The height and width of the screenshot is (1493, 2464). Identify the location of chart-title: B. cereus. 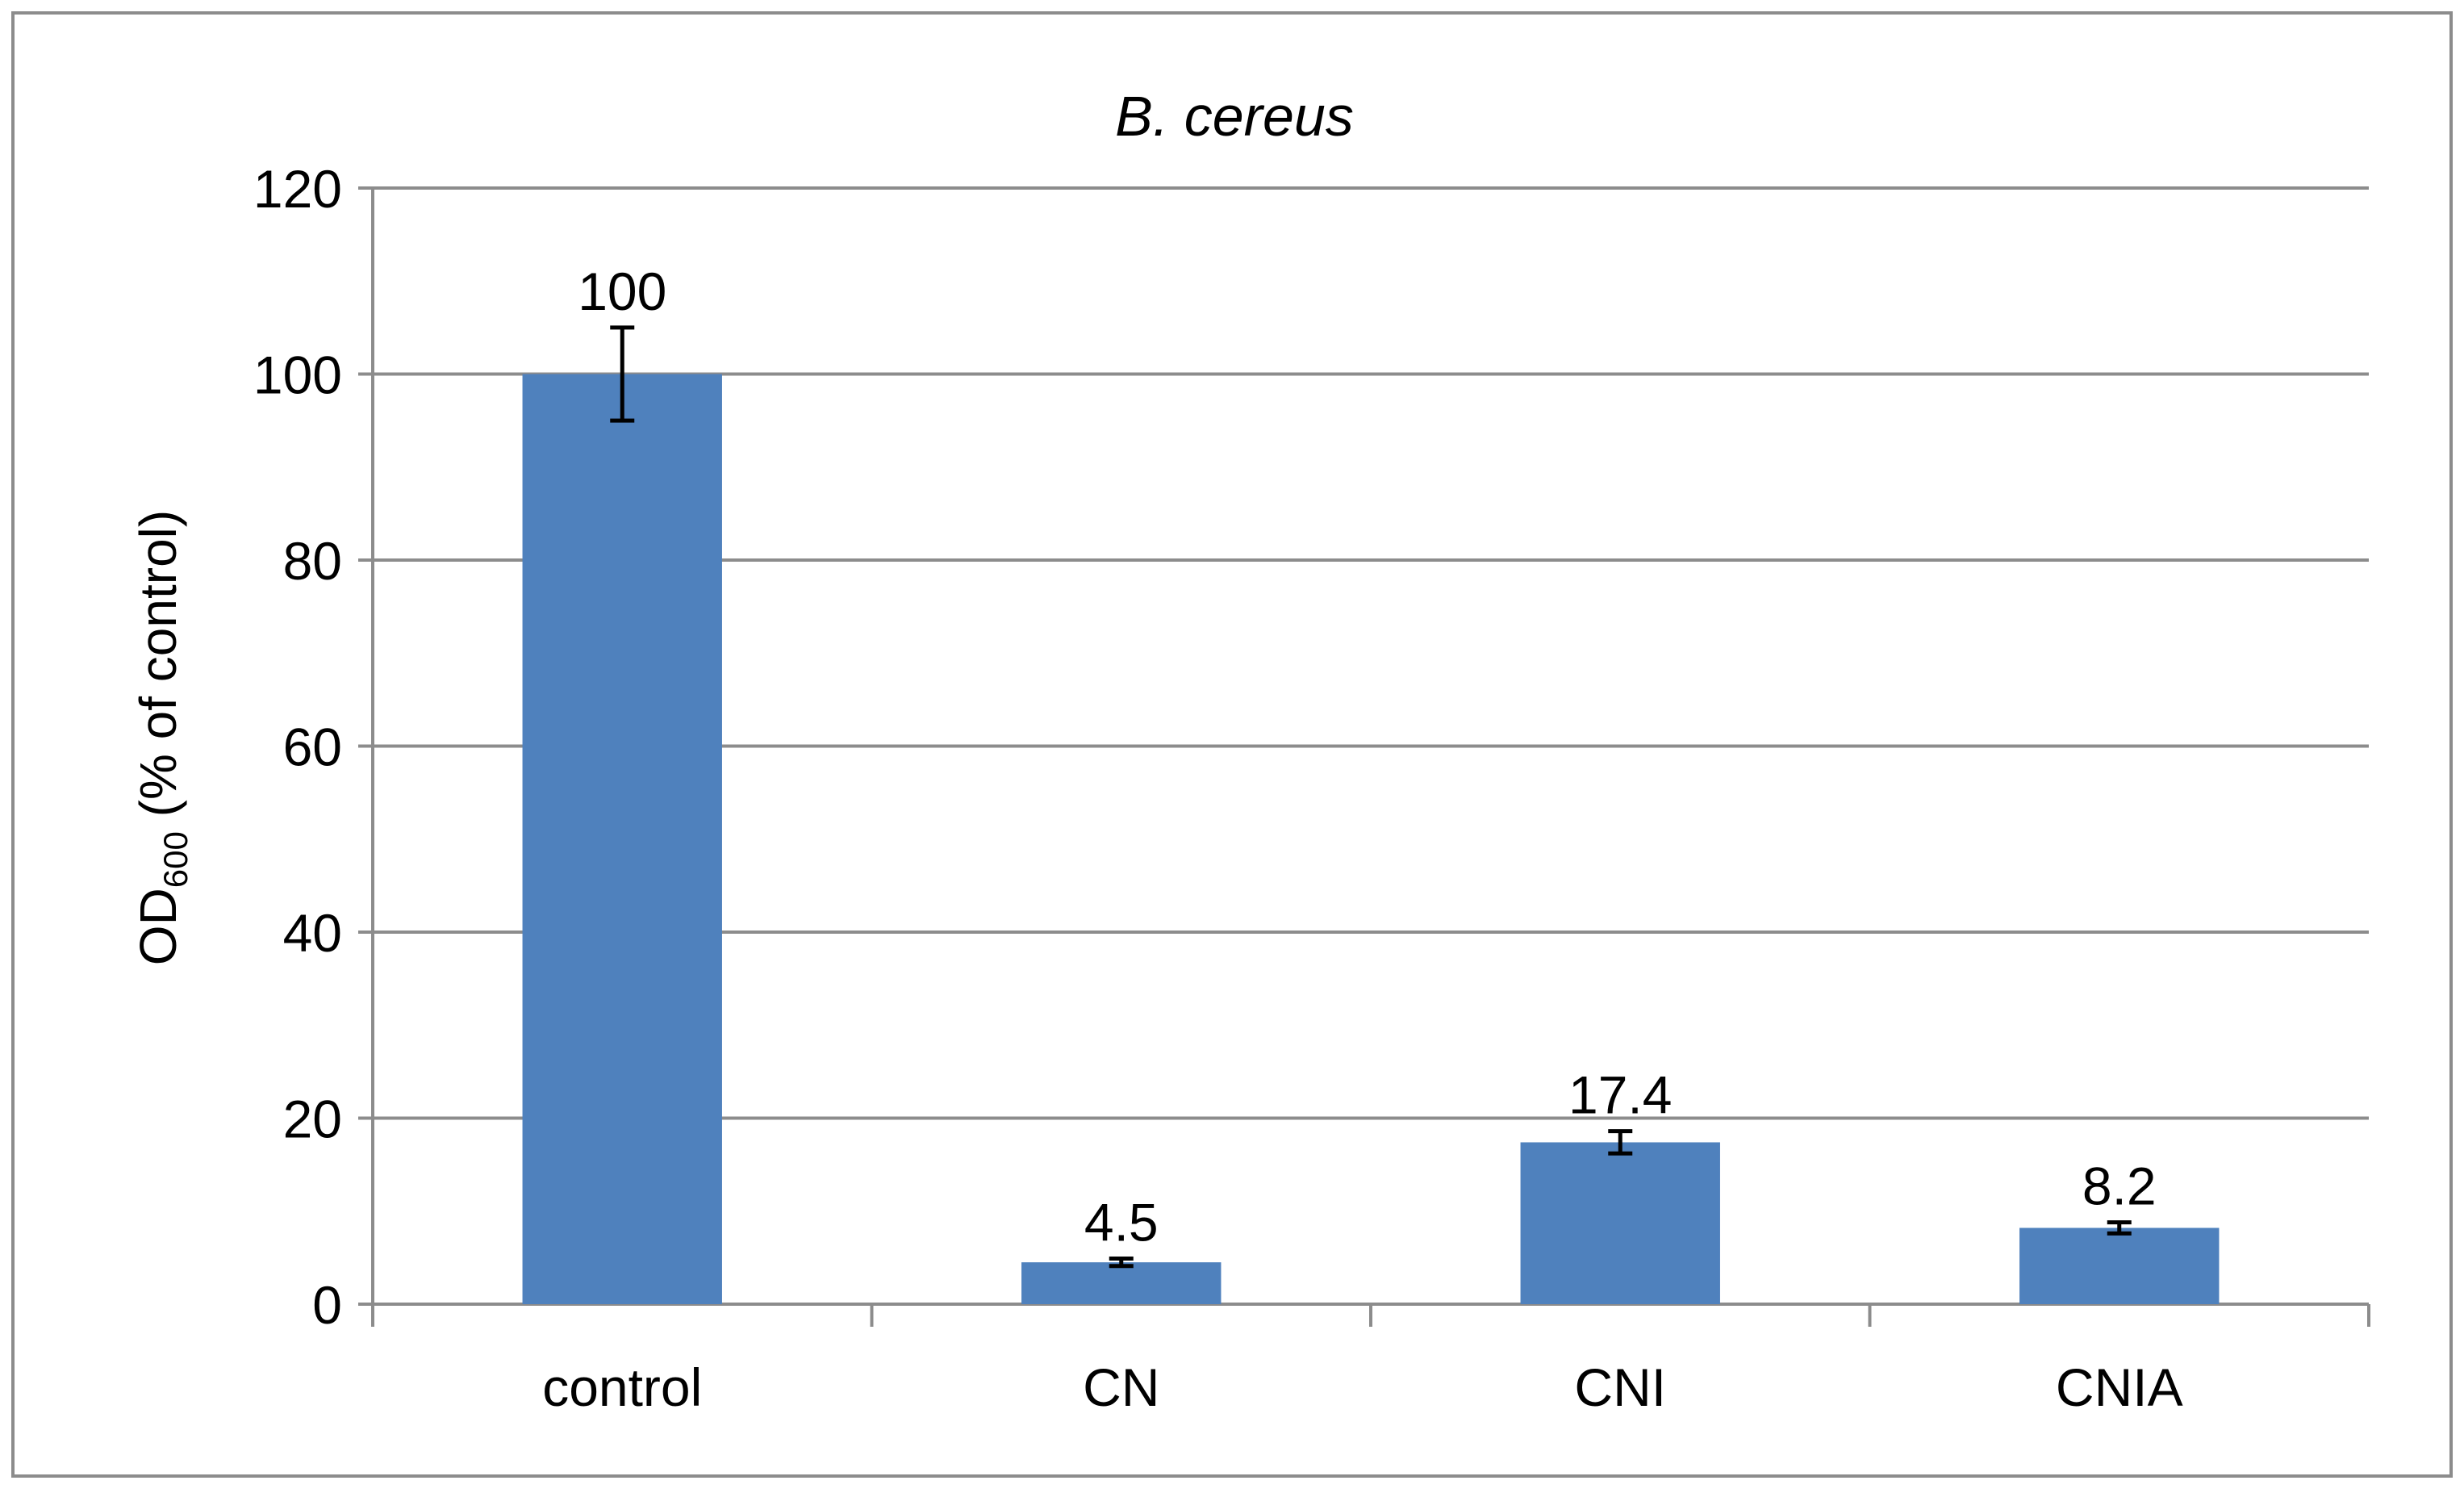
(1234, 117).